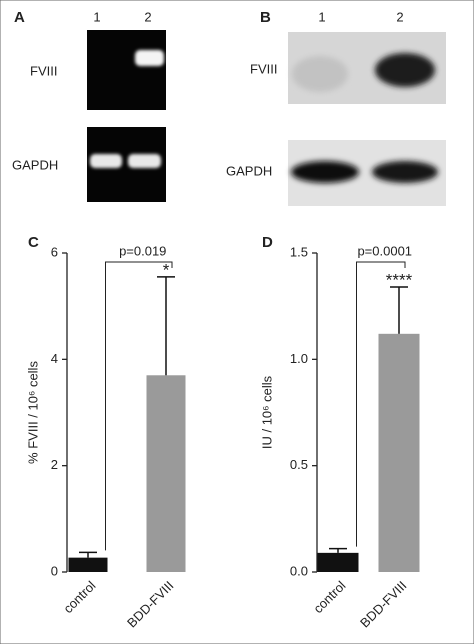  I want to click on significance-stars: *, so click(166, 269).